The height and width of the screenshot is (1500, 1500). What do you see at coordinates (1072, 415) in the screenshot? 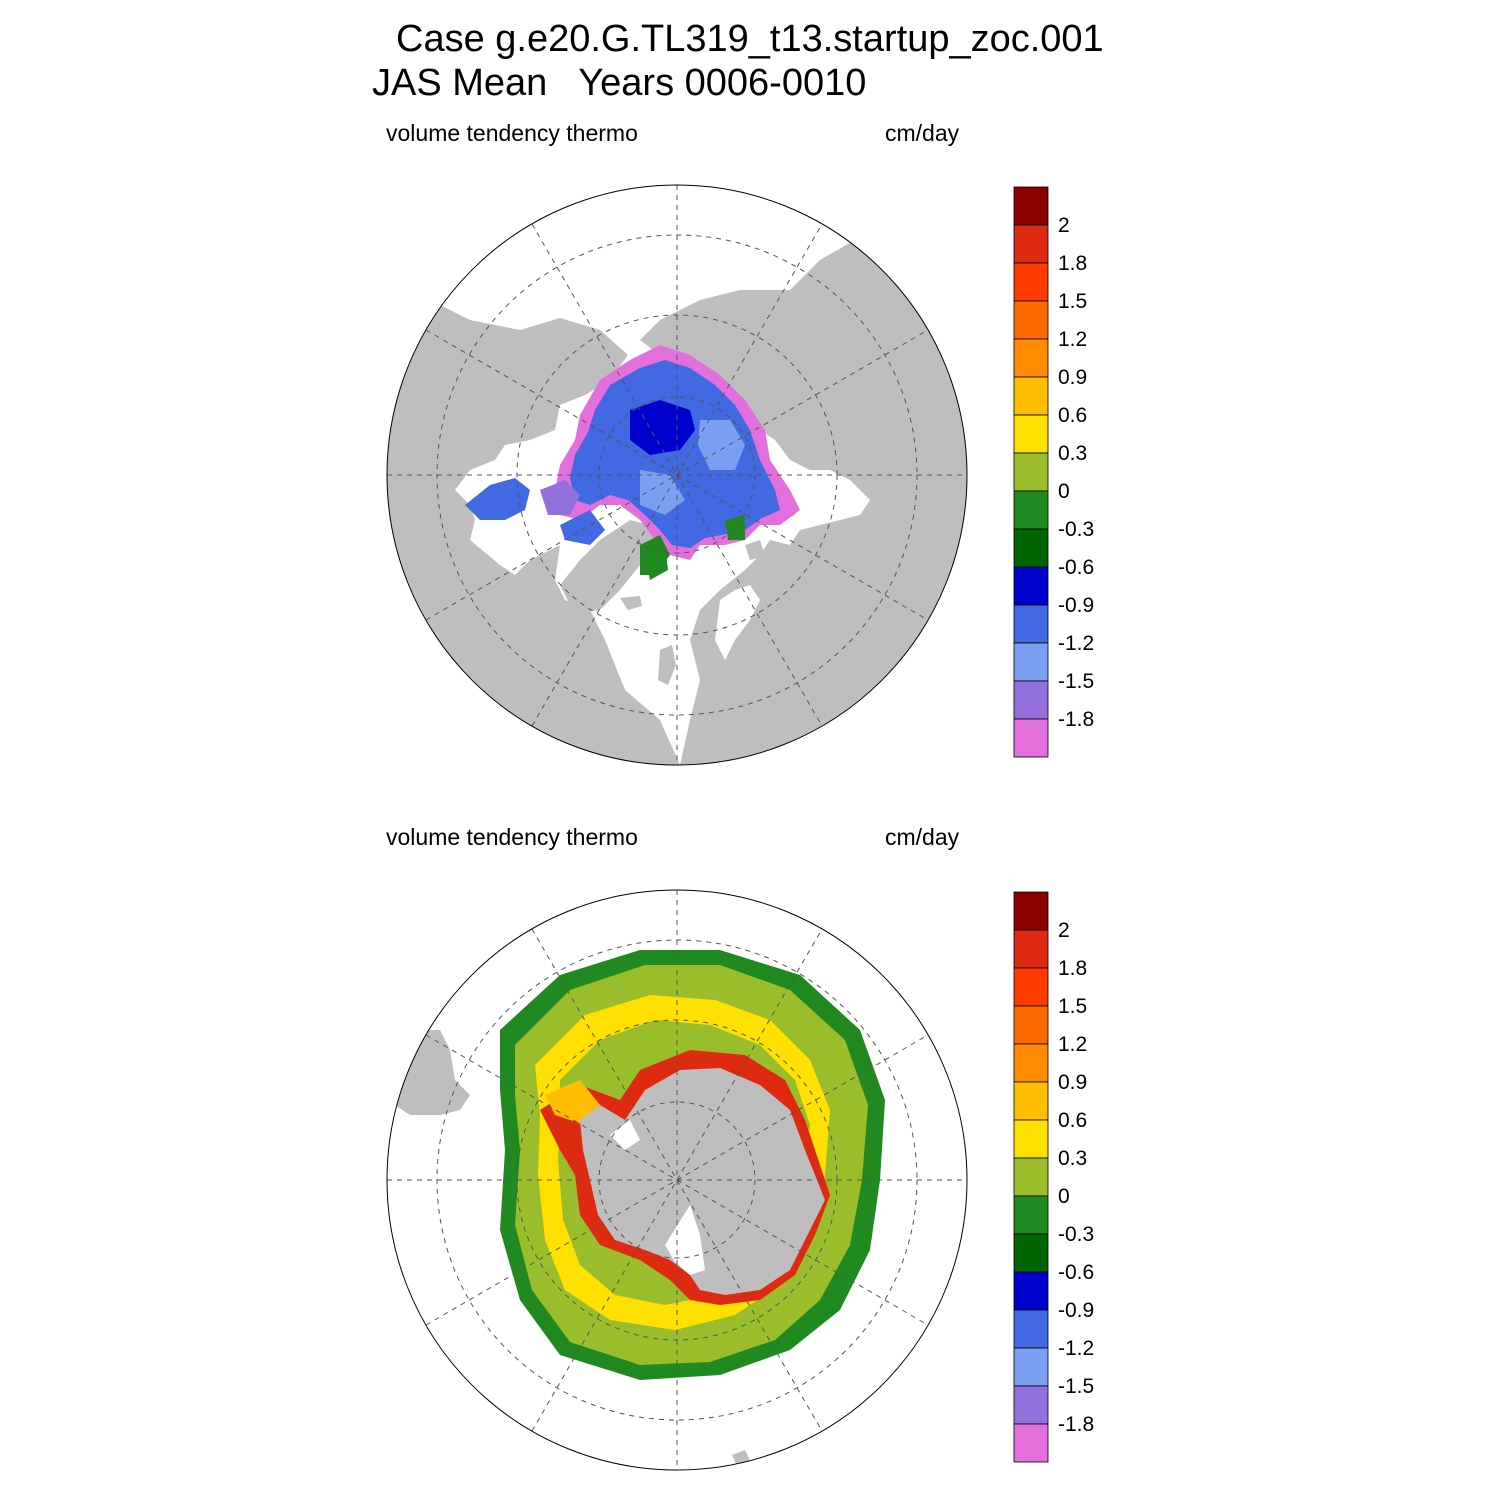
I see `north-colorbar-tick-label: 0.6` at bounding box center [1072, 415].